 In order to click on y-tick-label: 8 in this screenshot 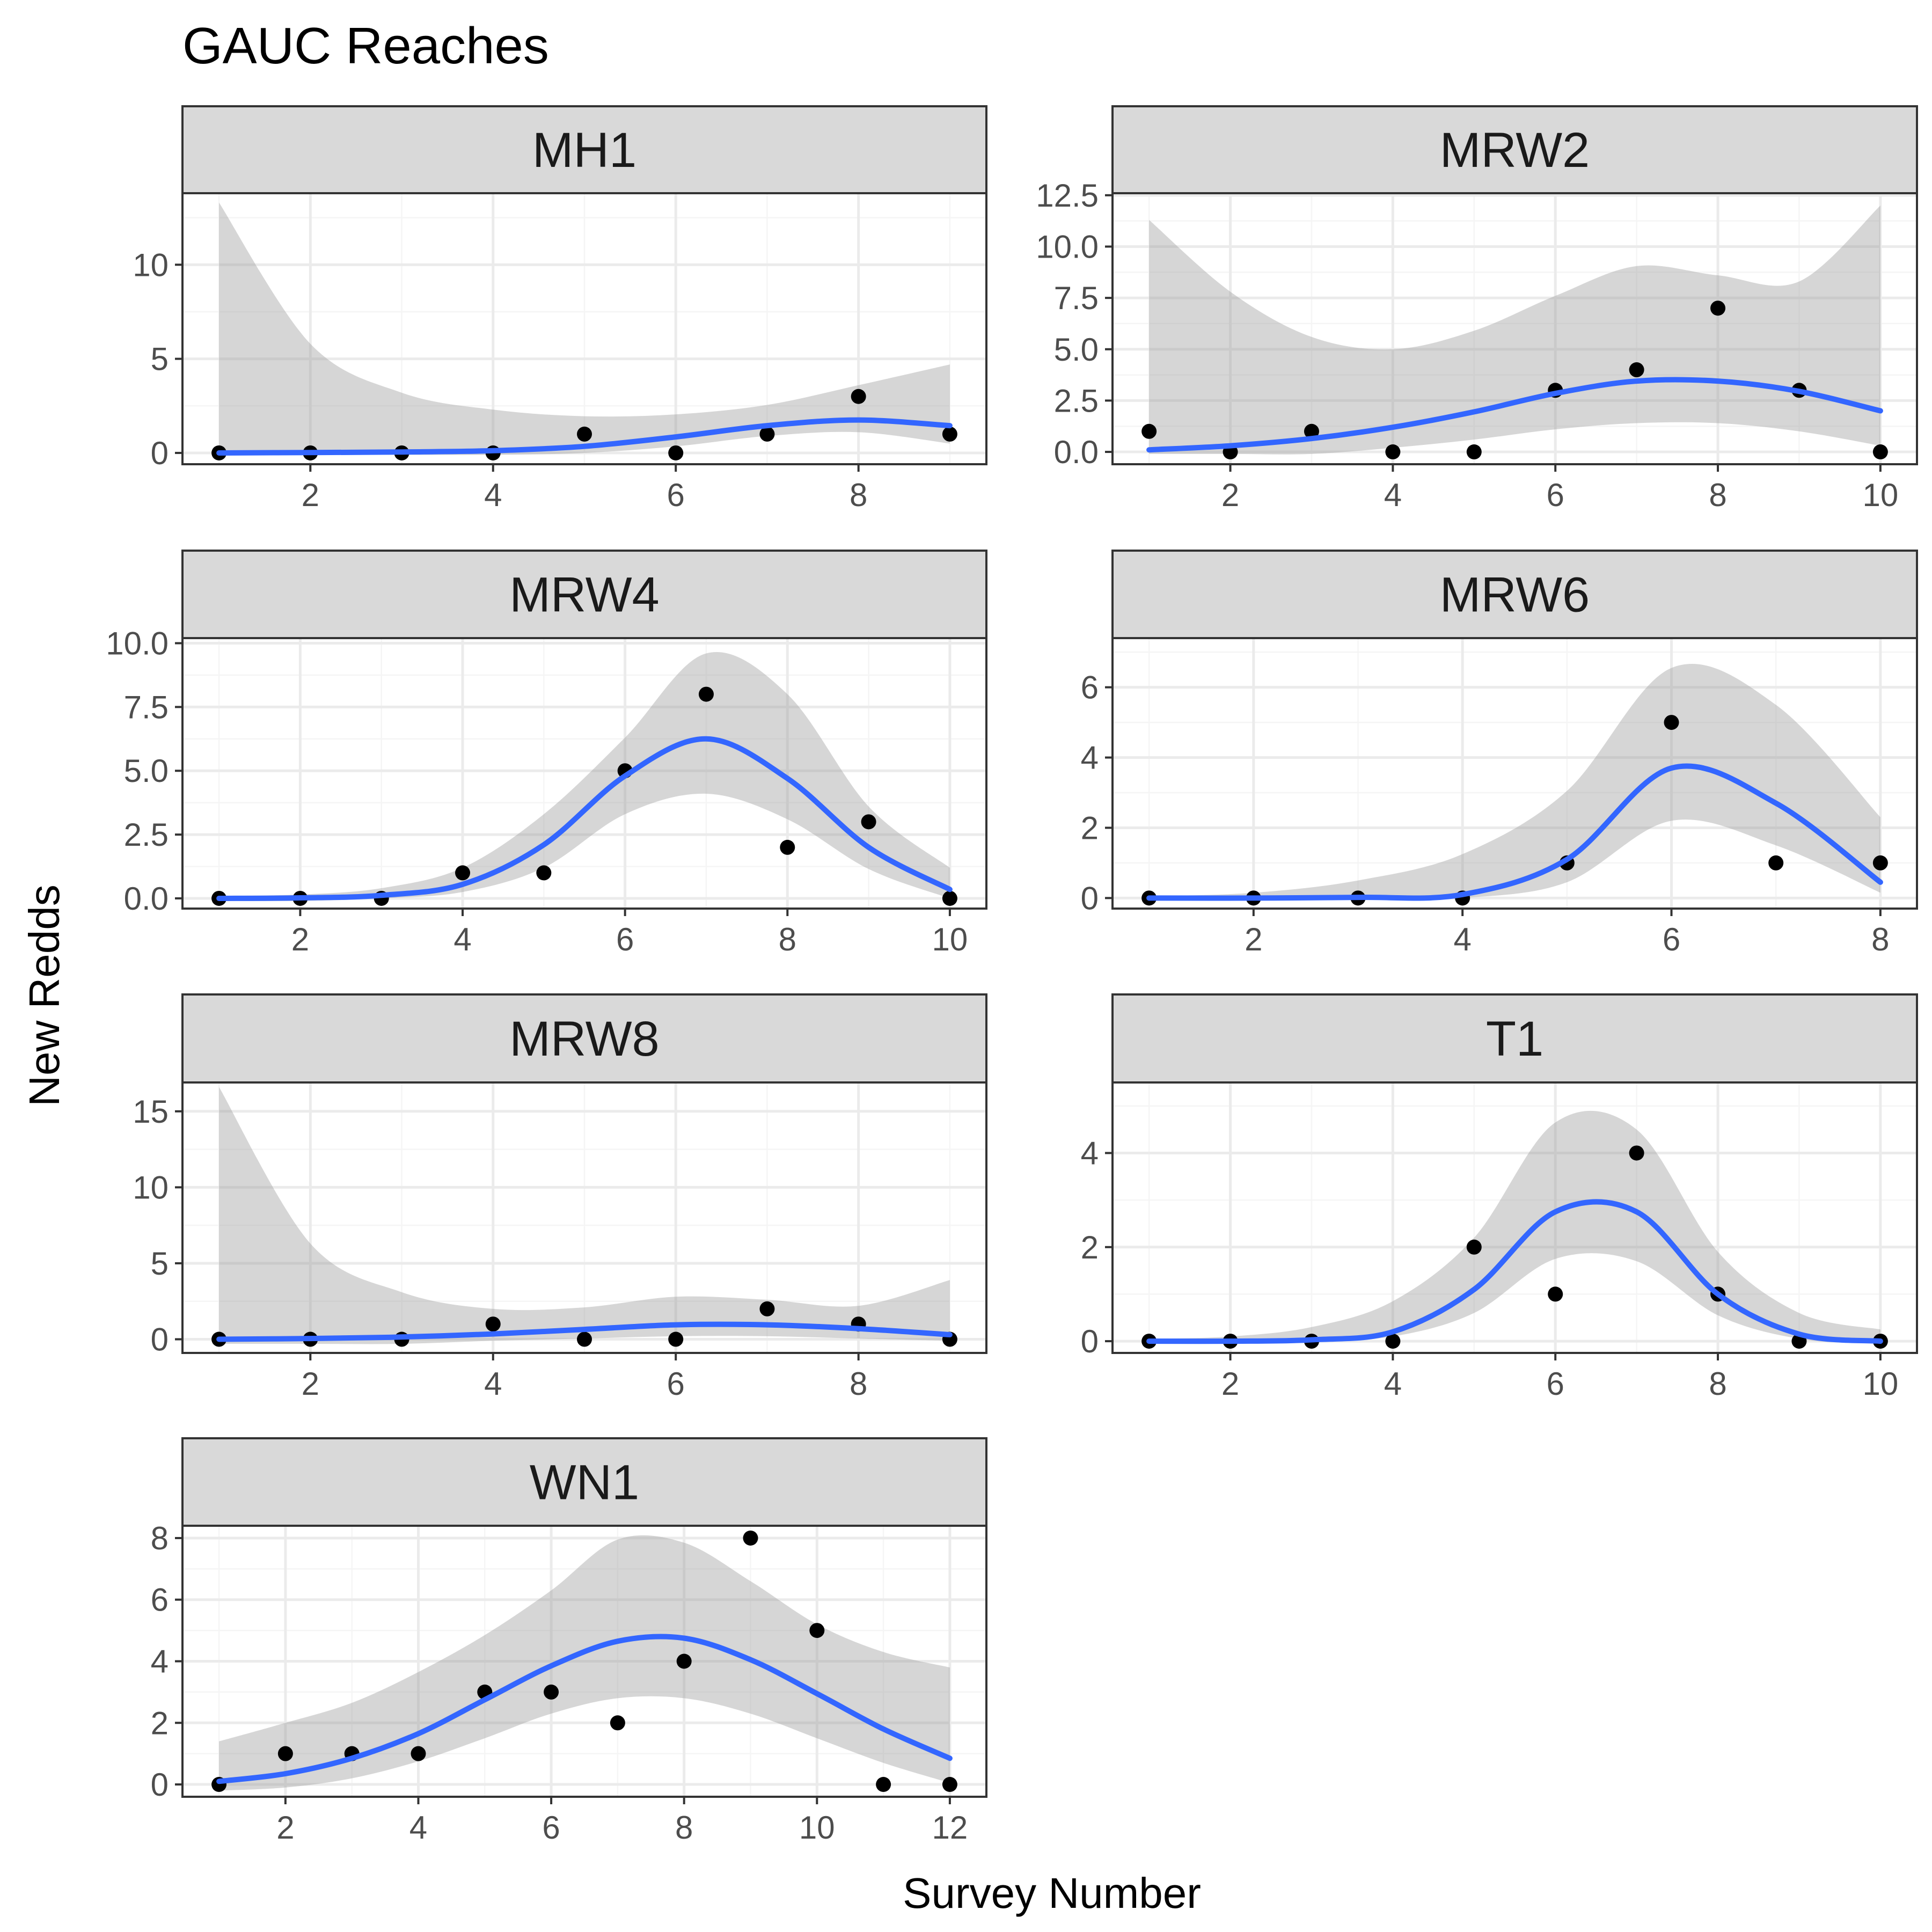, I will do `click(160, 1538)`.